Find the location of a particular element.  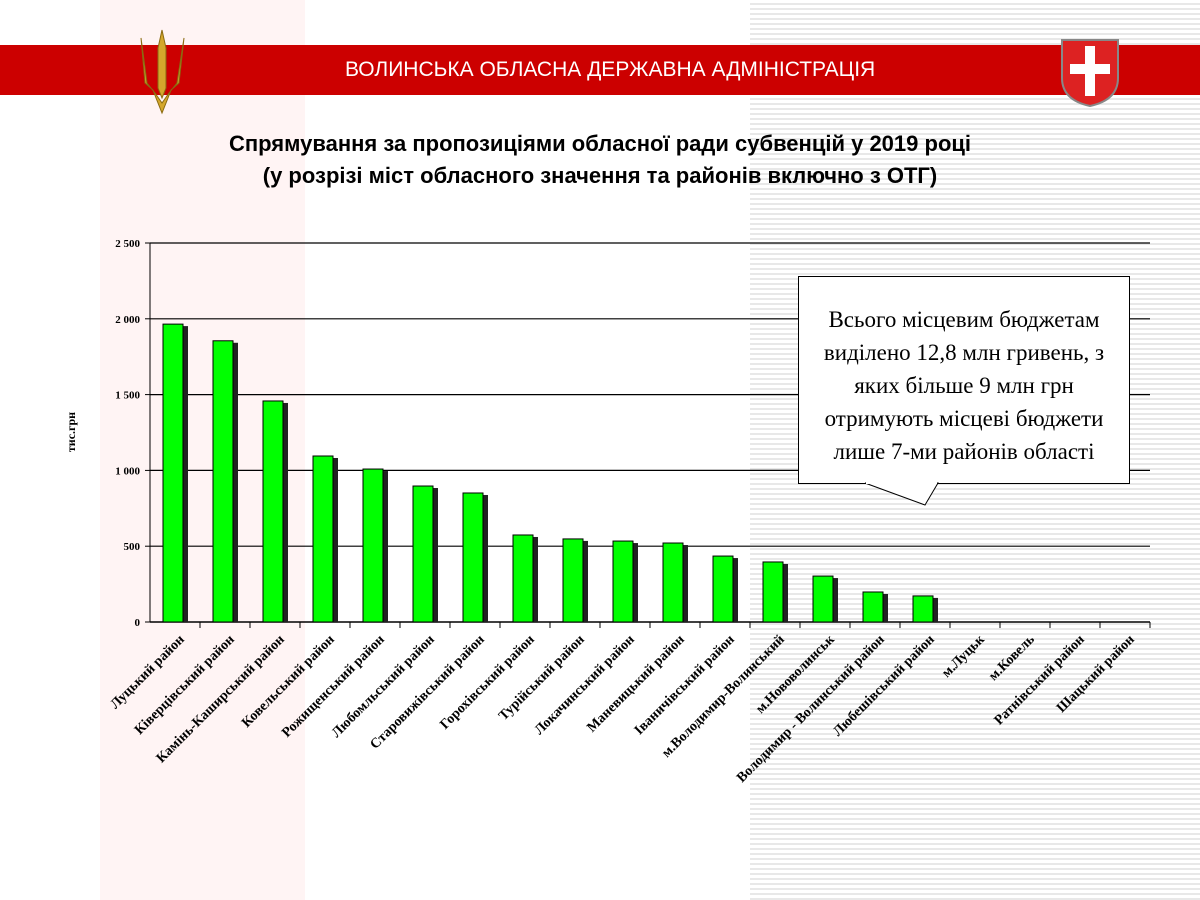

y-tick-label: 1 000 is located at coordinates (127, 471).